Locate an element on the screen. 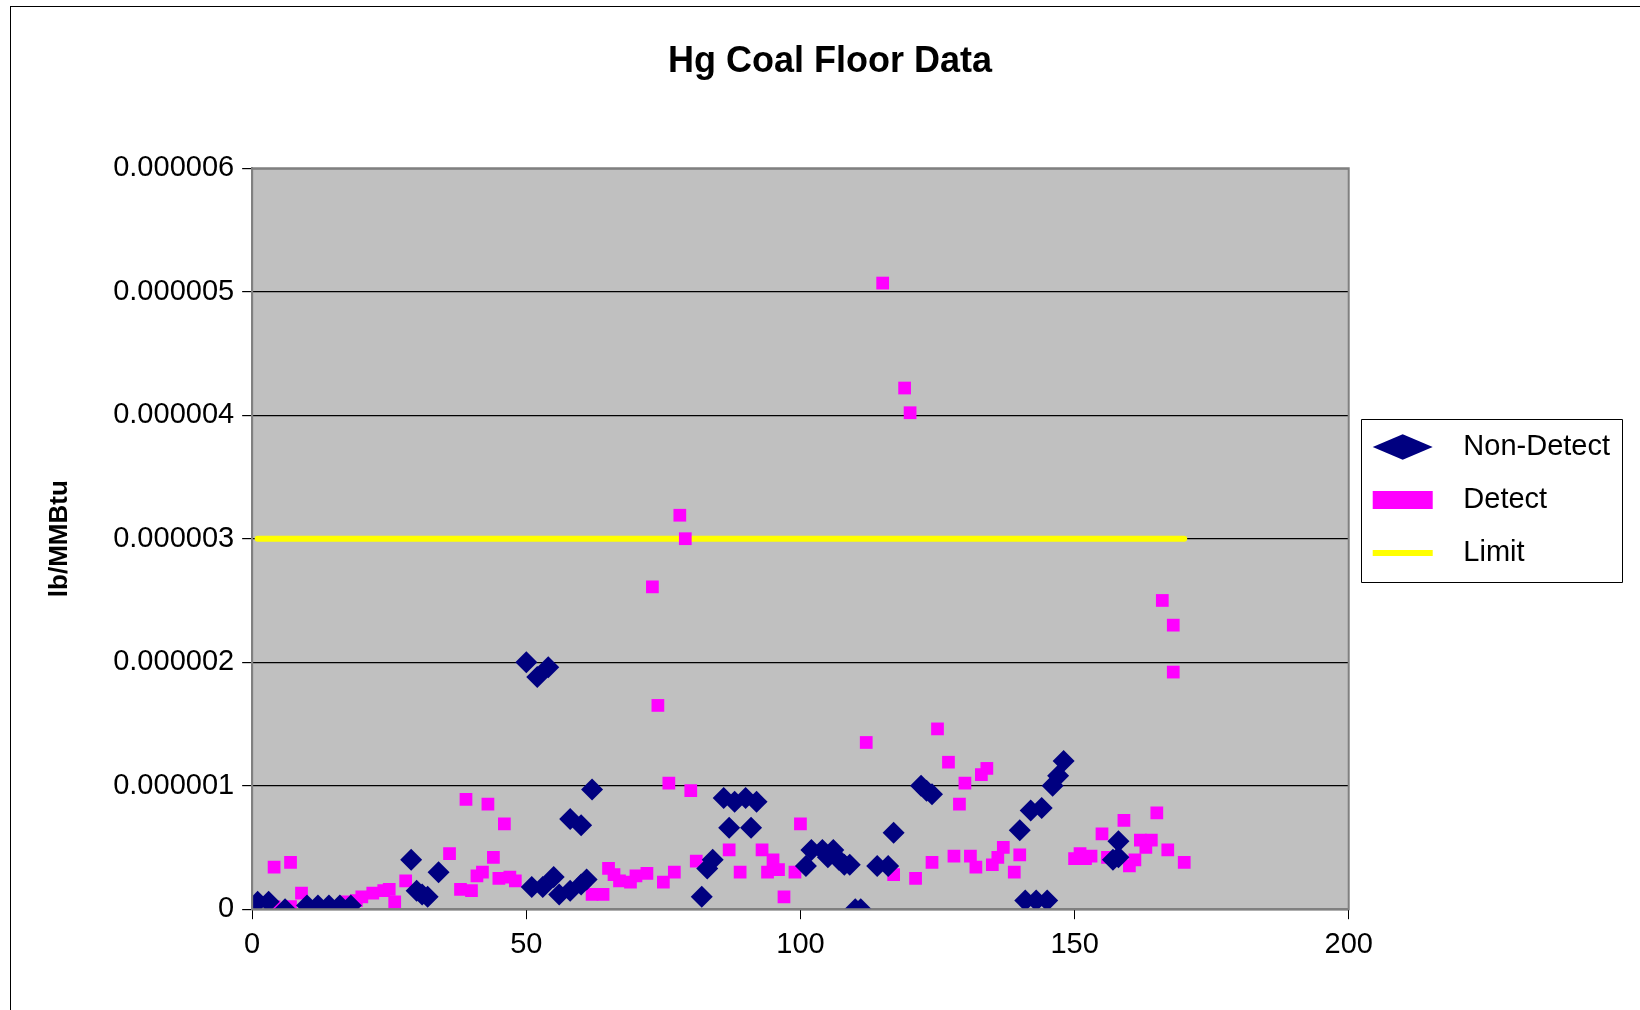 This screenshot has width=1640, height=1010. x-tick-label: 100 is located at coordinates (800, 942).